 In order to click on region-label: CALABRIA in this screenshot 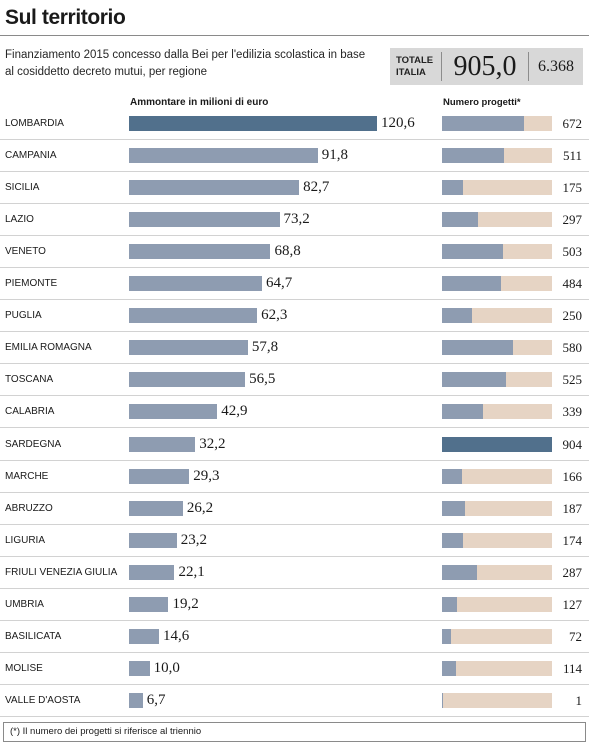, I will do `click(30, 412)`.